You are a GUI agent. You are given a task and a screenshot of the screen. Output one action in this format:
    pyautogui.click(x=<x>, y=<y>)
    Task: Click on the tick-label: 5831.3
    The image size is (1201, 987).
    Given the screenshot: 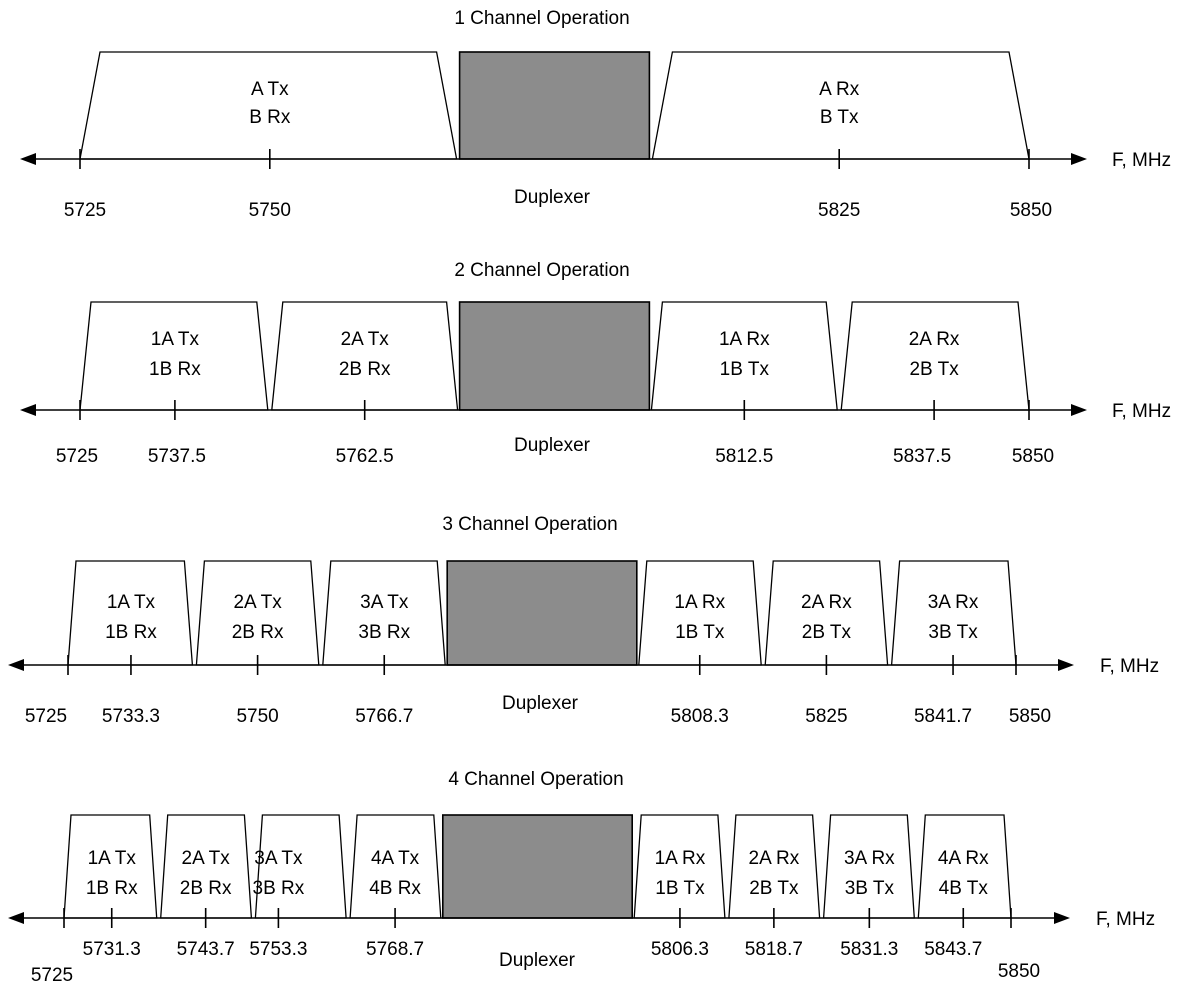 What is the action you would take?
    pyautogui.click(x=869, y=949)
    